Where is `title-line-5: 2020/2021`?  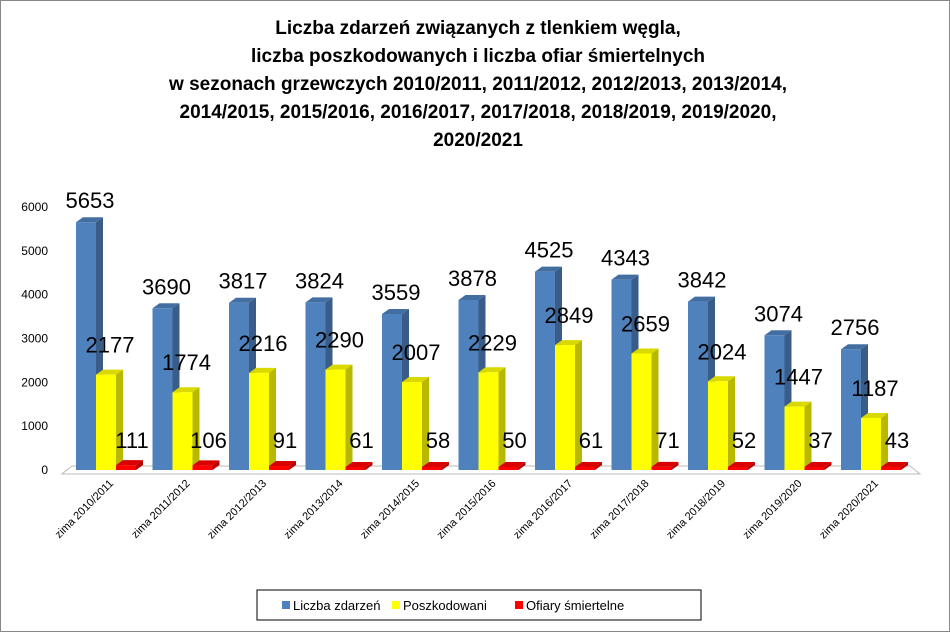 title-line-5: 2020/2021 is located at coordinates (478, 140).